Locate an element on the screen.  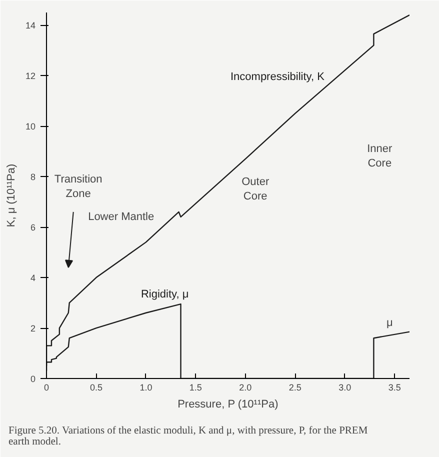
x-tick-label: 1.5 is located at coordinates (195, 387).